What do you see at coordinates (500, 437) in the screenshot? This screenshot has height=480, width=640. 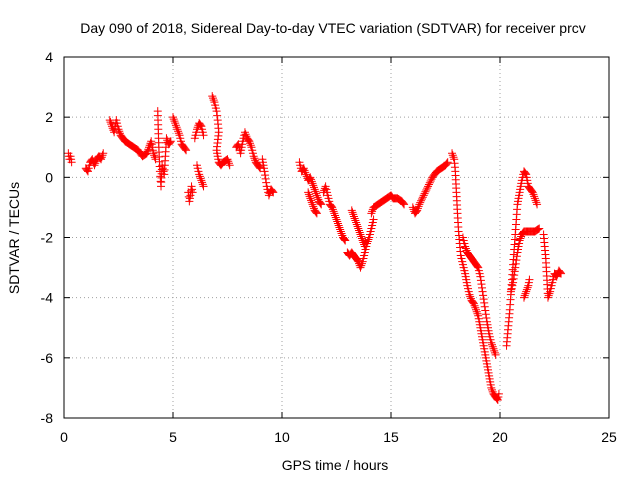 I see `x-tick-label: 20` at bounding box center [500, 437].